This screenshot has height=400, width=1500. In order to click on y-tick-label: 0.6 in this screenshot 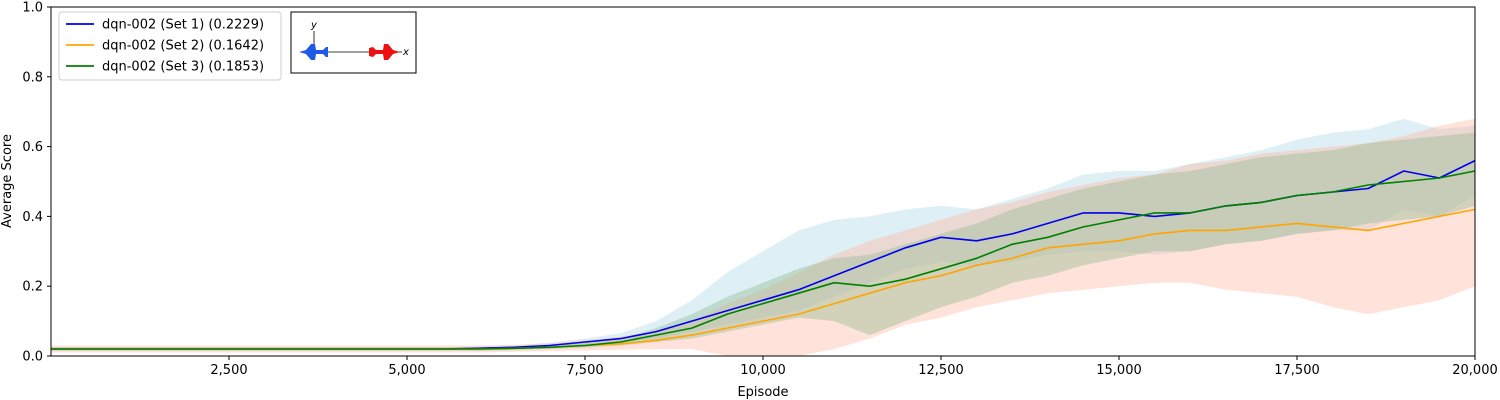, I will do `click(32, 147)`.